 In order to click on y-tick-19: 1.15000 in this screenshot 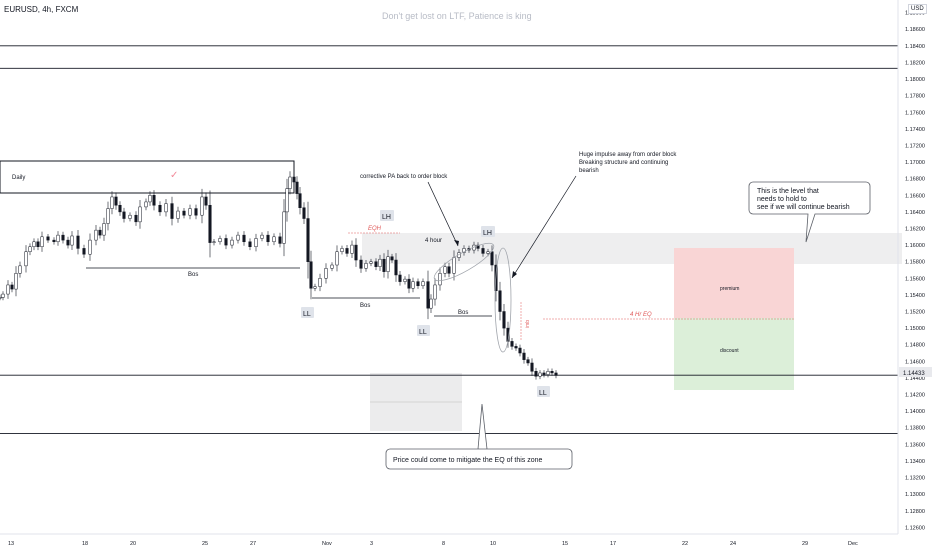, I will do `click(915, 329)`.